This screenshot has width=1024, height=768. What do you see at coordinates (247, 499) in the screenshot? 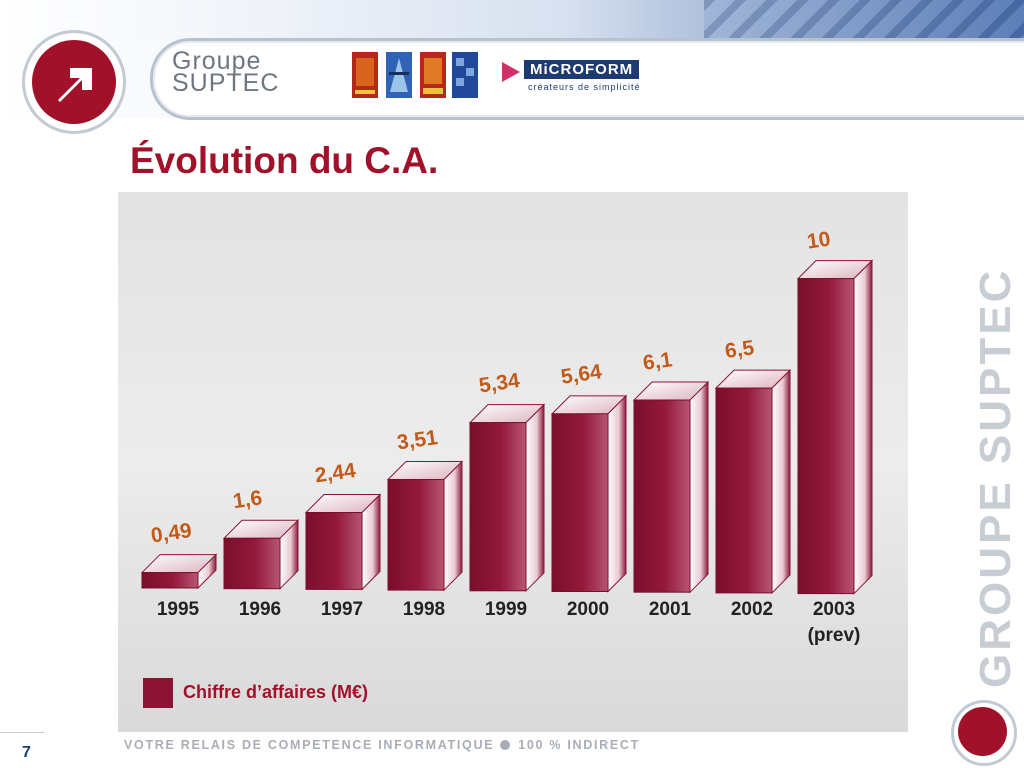
I see `value-label-1996: 1,6` at bounding box center [247, 499].